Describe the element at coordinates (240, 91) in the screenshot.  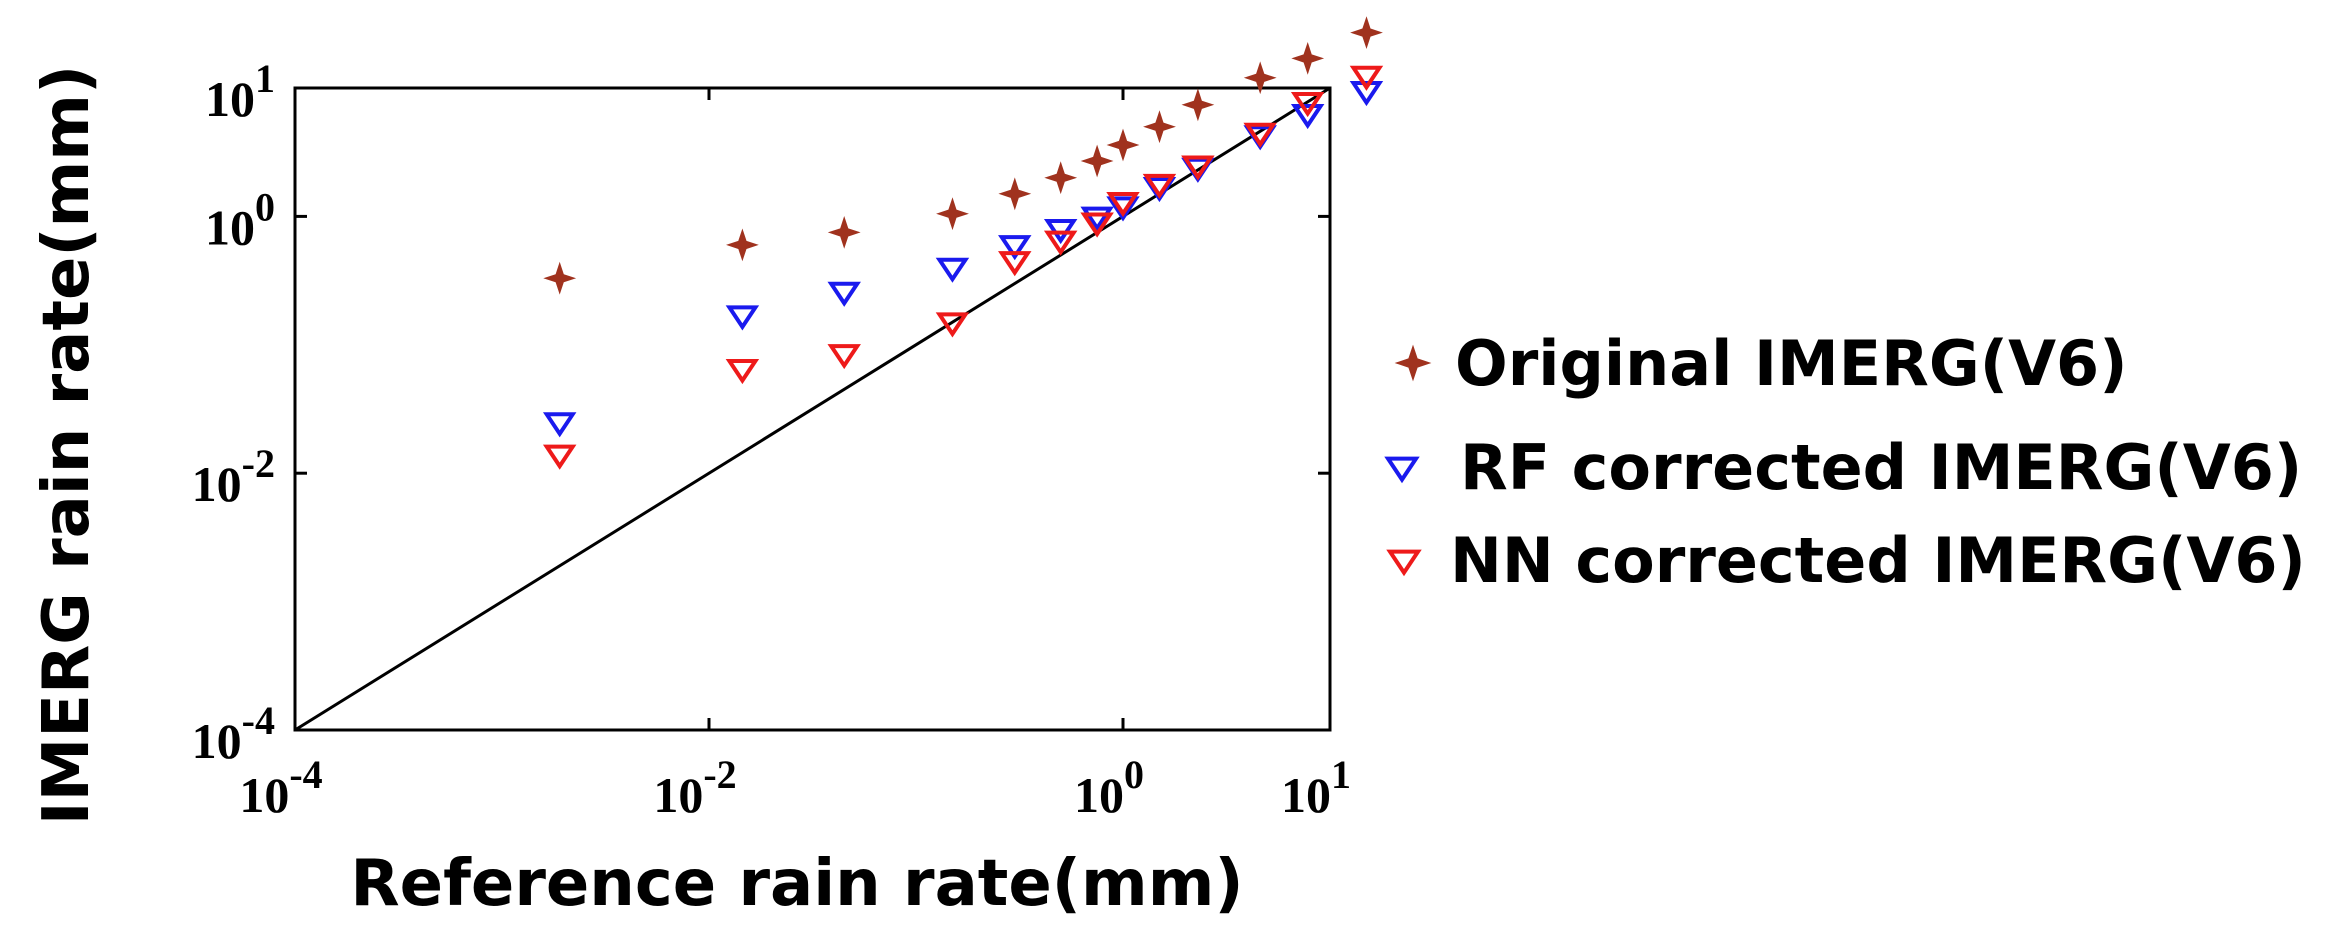
I see `y-tick-label: 10¹` at that location.